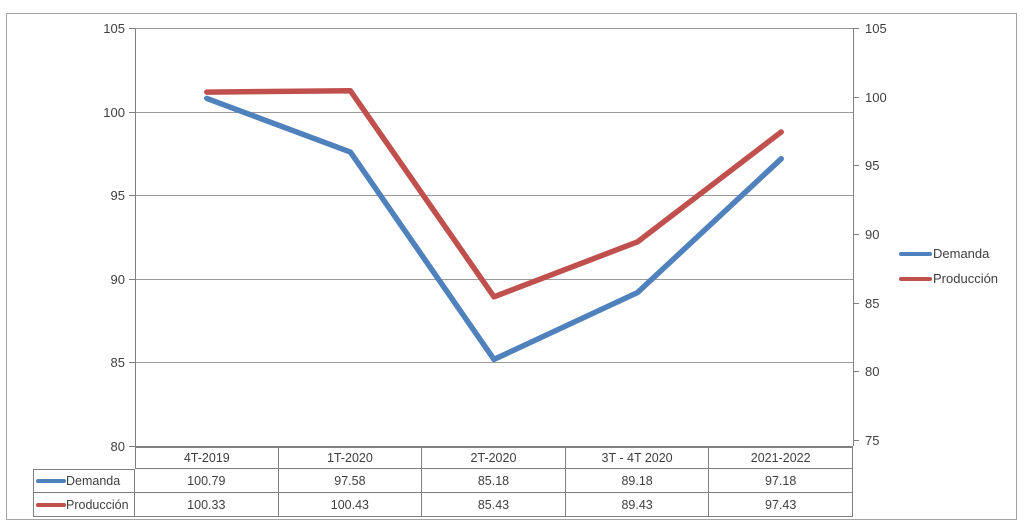  I want to click on table-row-label-text: Demanda, so click(93, 481).